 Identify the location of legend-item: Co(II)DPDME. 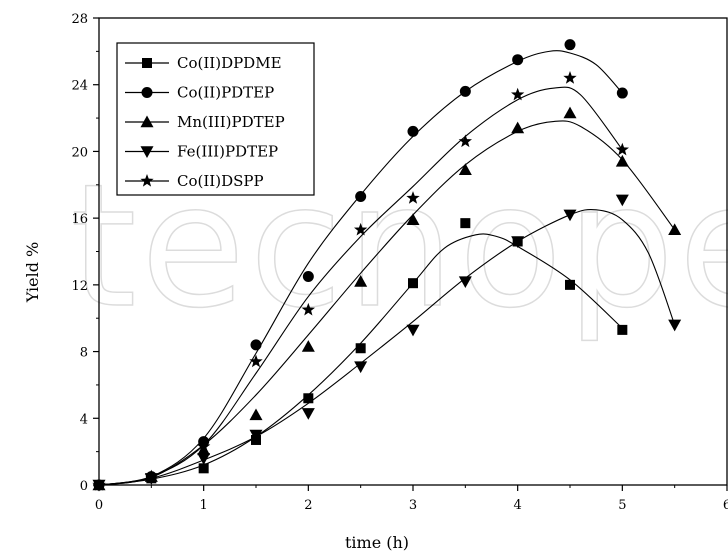
(203, 63).